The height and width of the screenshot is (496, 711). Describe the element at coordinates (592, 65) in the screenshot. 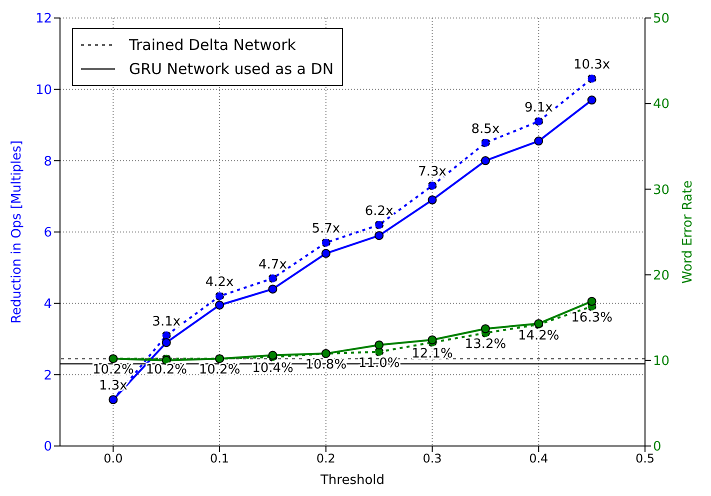

I see `data-label: 10.3x` at that location.